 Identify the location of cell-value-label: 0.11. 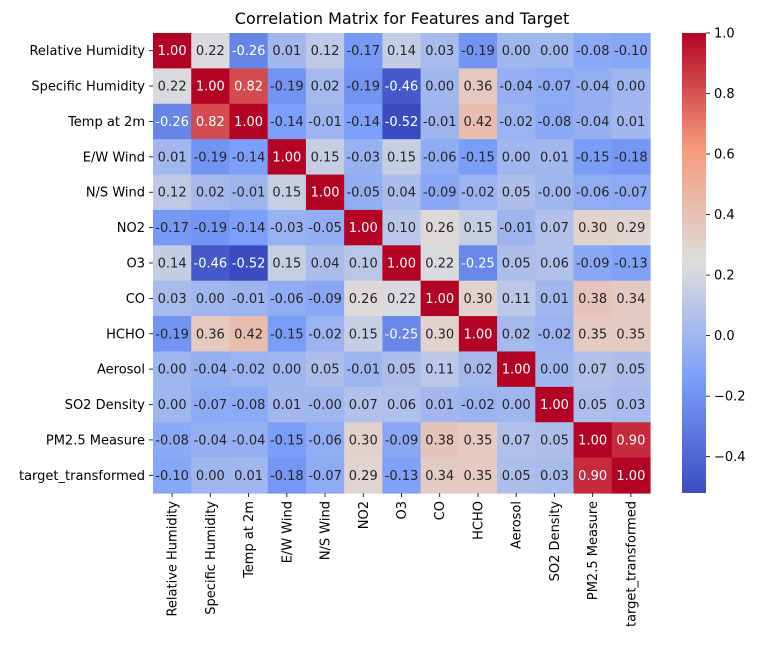
(439, 370).